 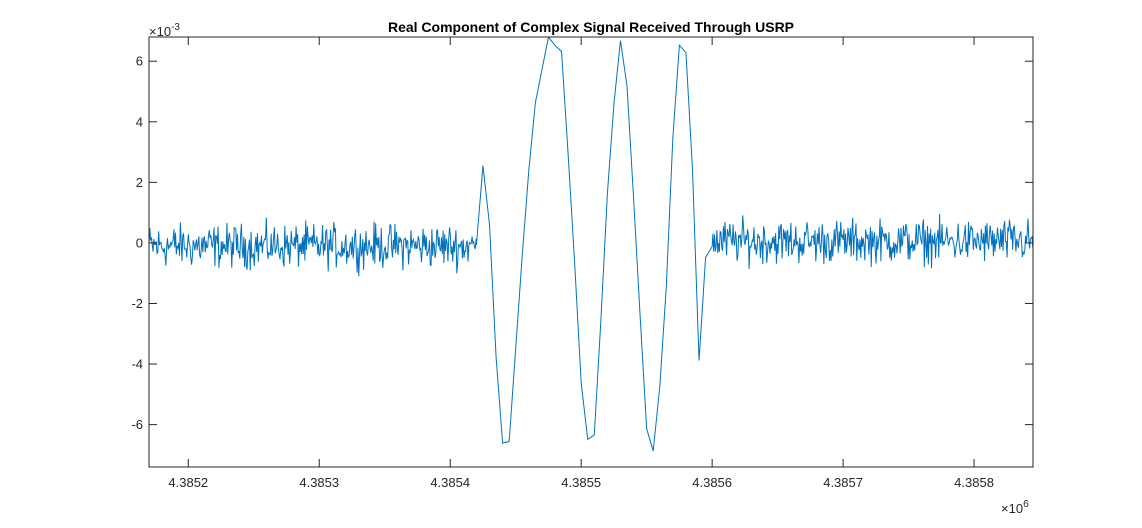 What do you see at coordinates (139, 182) in the screenshot?
I see `y-tick-label: 2` at bounding box center [139, 182].